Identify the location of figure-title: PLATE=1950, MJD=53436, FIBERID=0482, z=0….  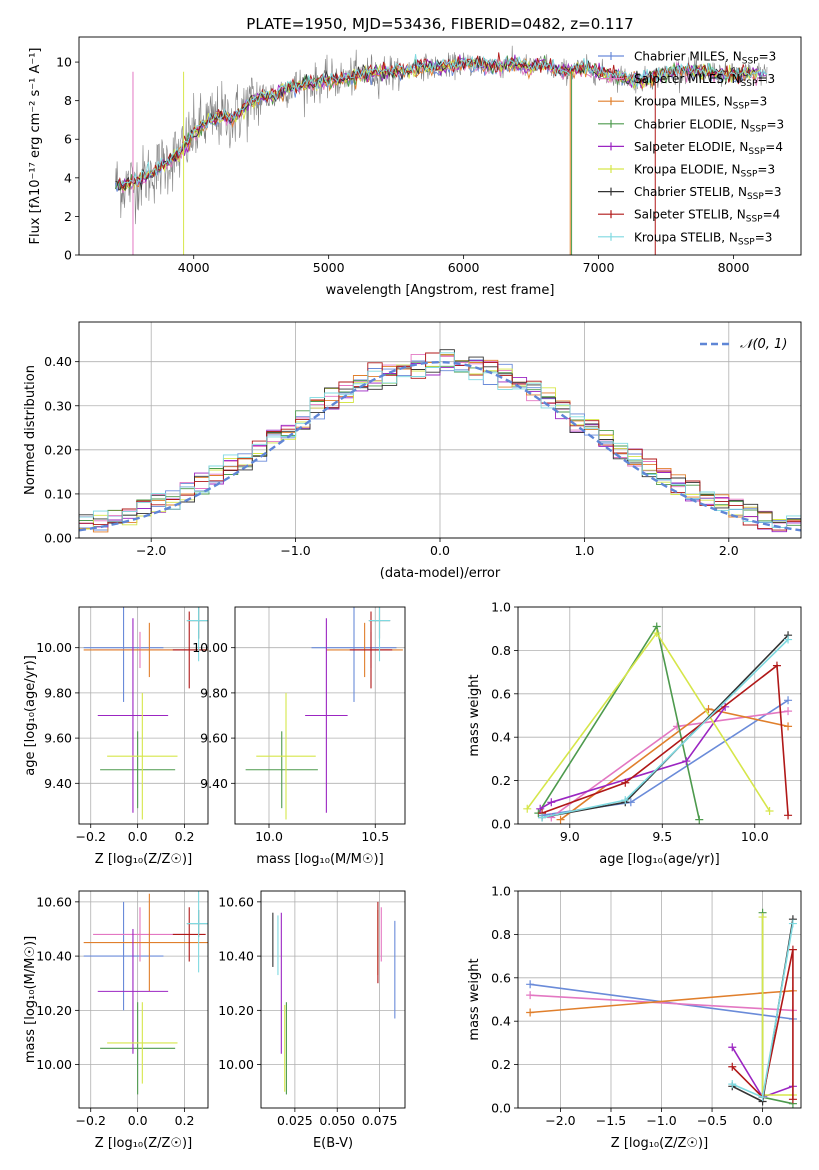
(439, 24).